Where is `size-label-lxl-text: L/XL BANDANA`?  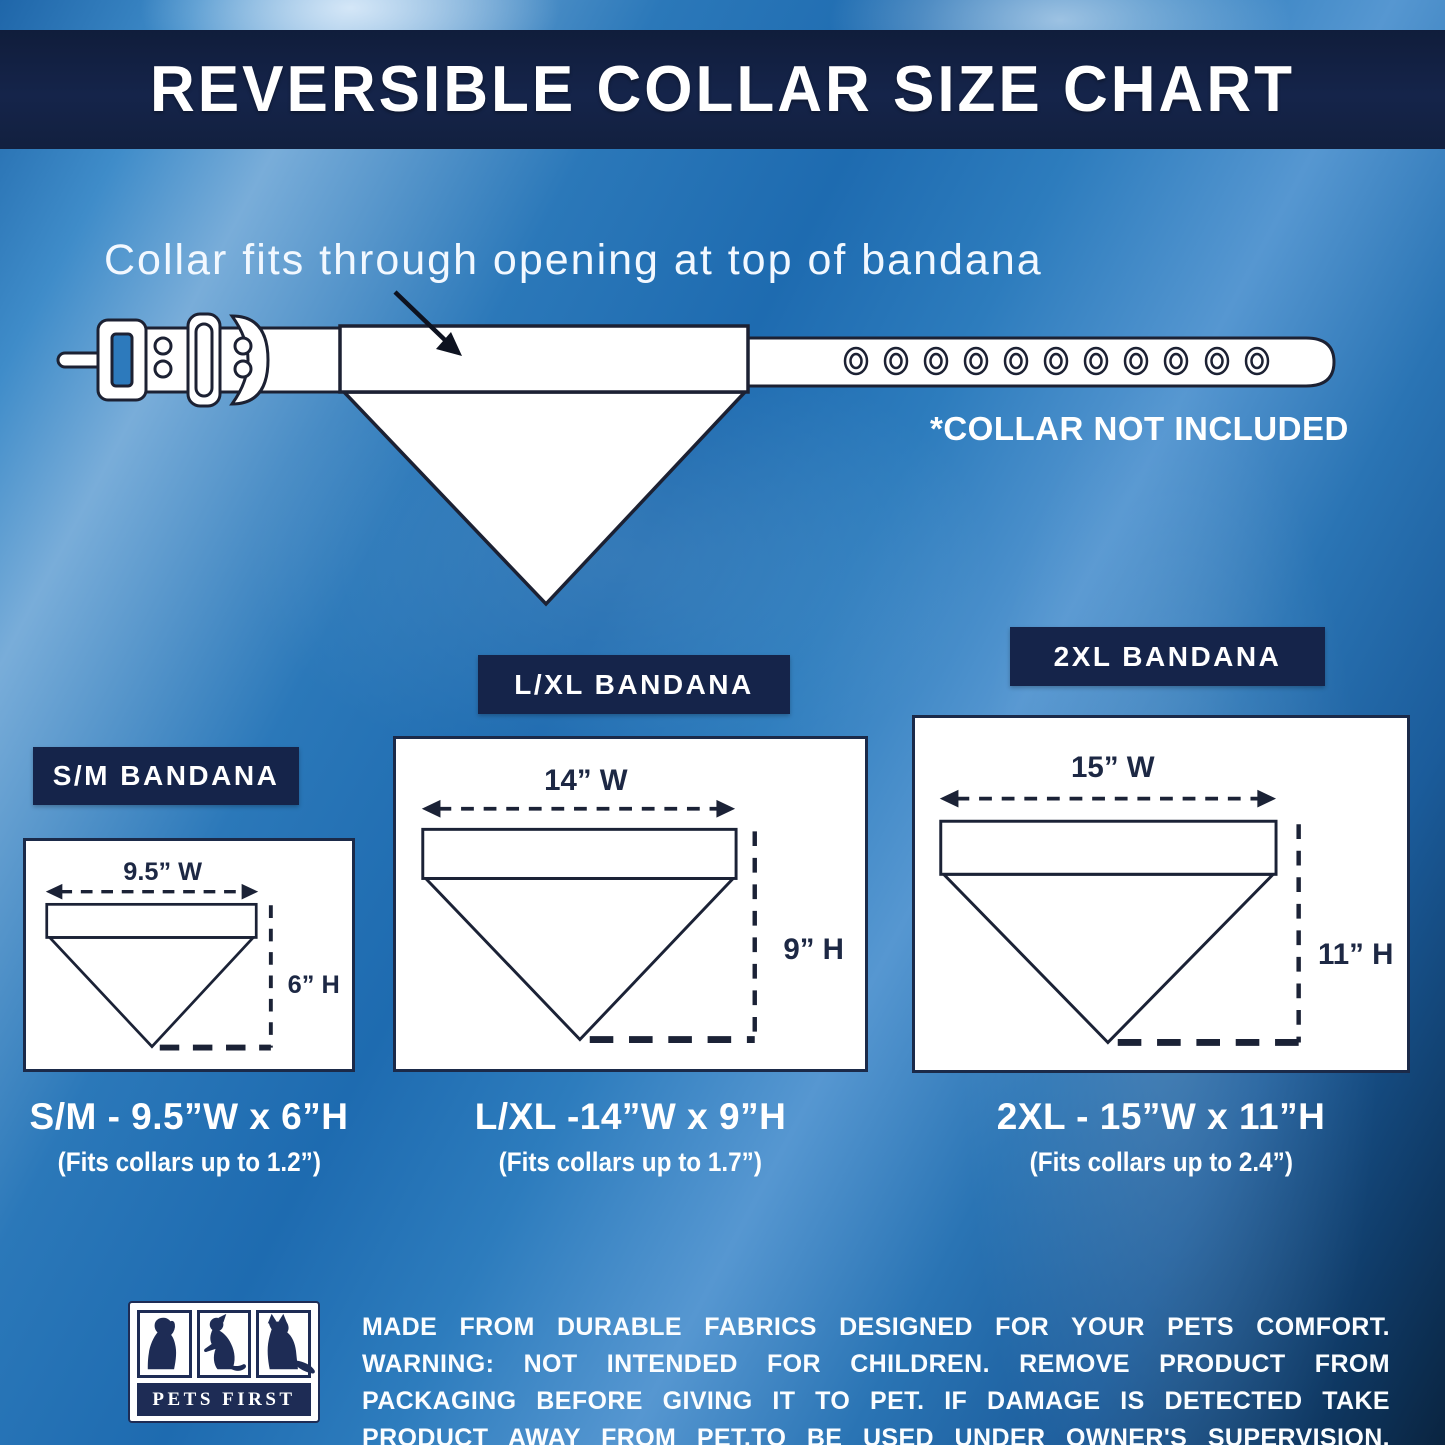
size-label-lxl-text: L/XL BANDANA is located at coordinates (634, 684).